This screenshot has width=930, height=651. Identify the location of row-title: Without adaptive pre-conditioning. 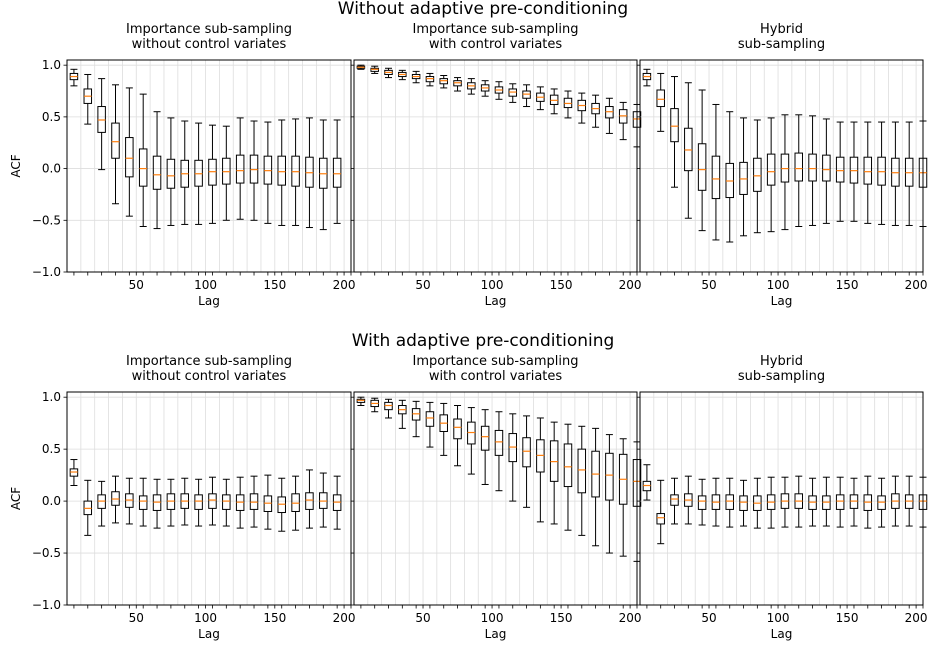
(483, 9).